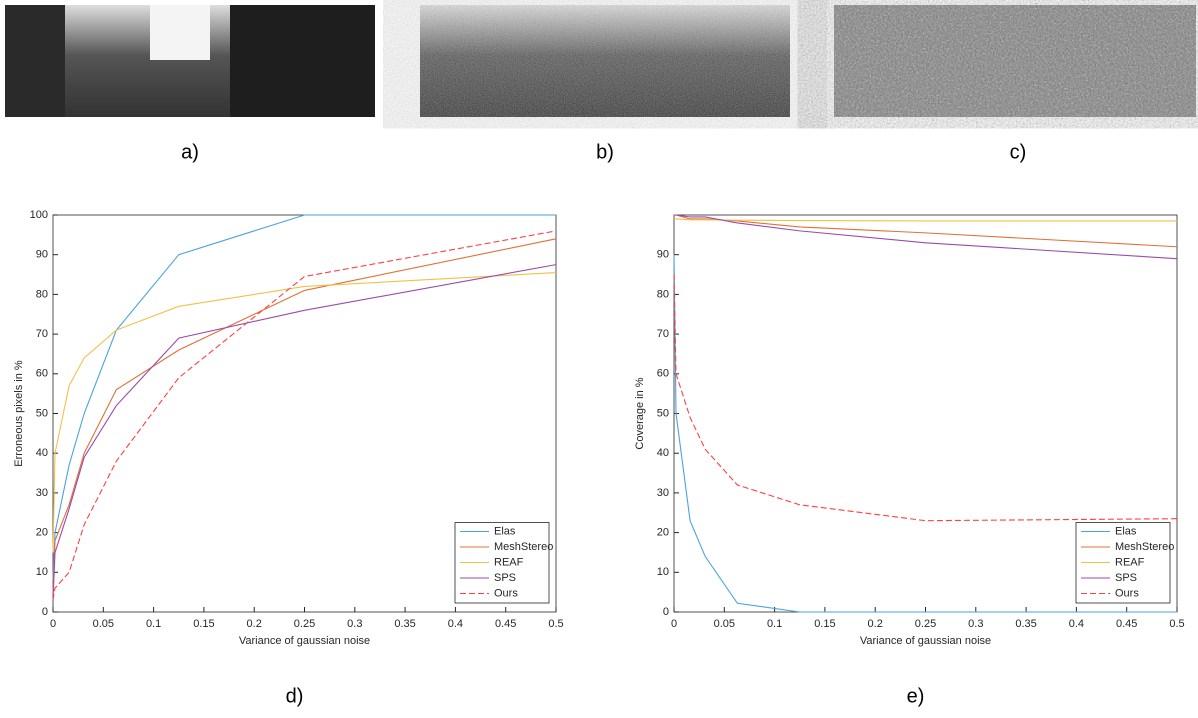  I want to click on y-axis-label: Coverage in %, so click(640, 413).